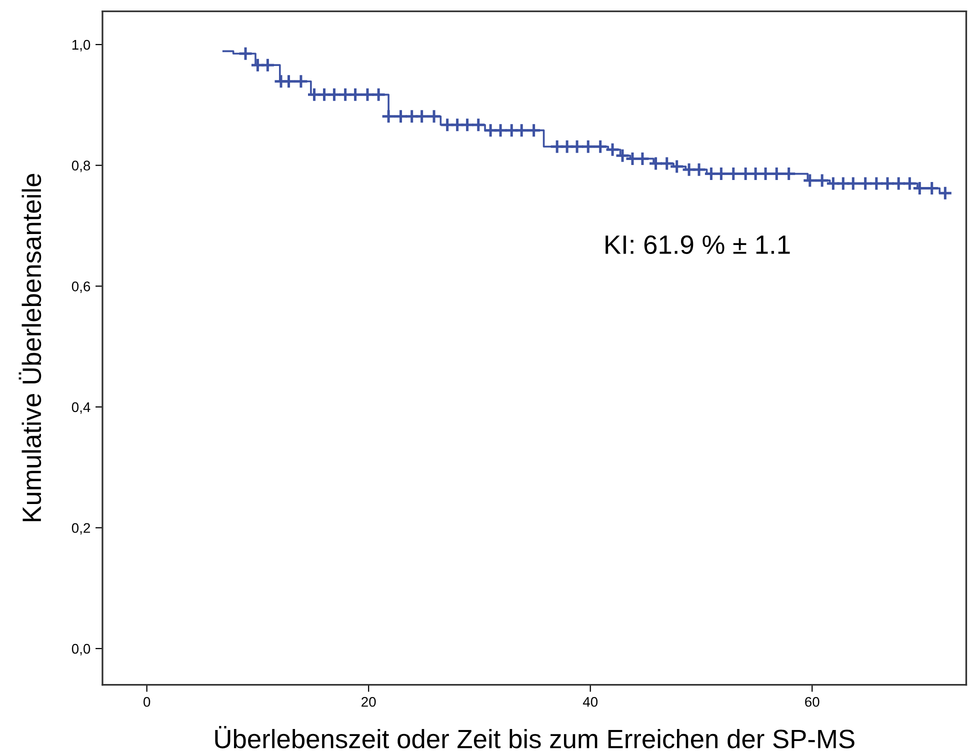  What do you see at coordinates (534, 737) in the screenshot?
I see `x-axis-title: Überlebenszeit oder Zeit bis zum Erreichen der SP-MS` at bounding box center [534, 737].